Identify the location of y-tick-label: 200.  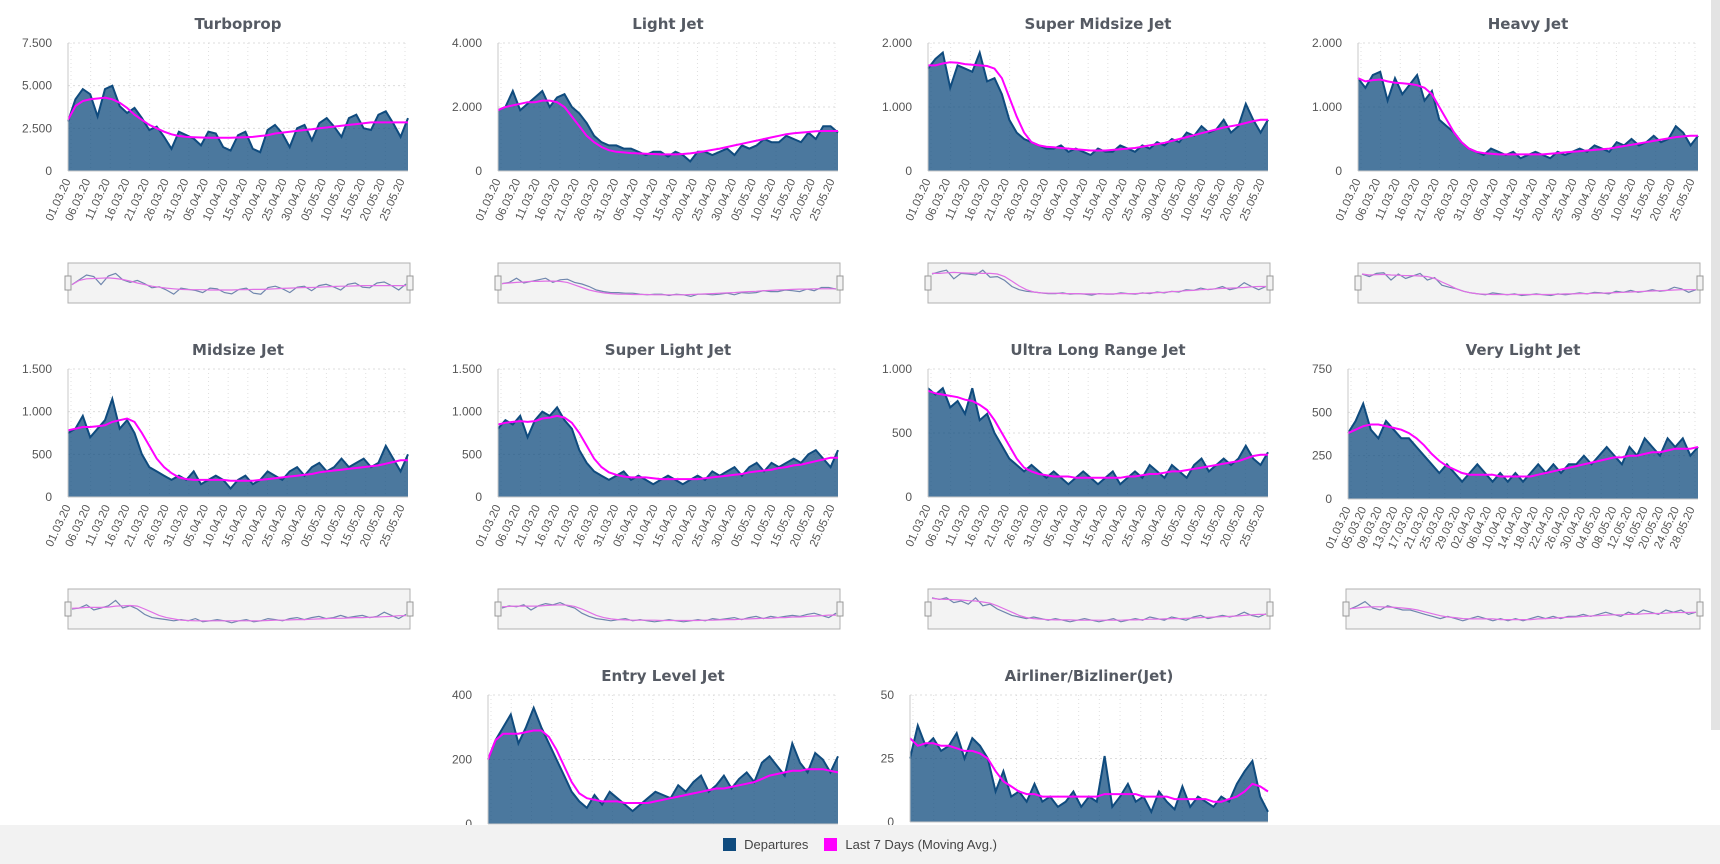
(462, 760).